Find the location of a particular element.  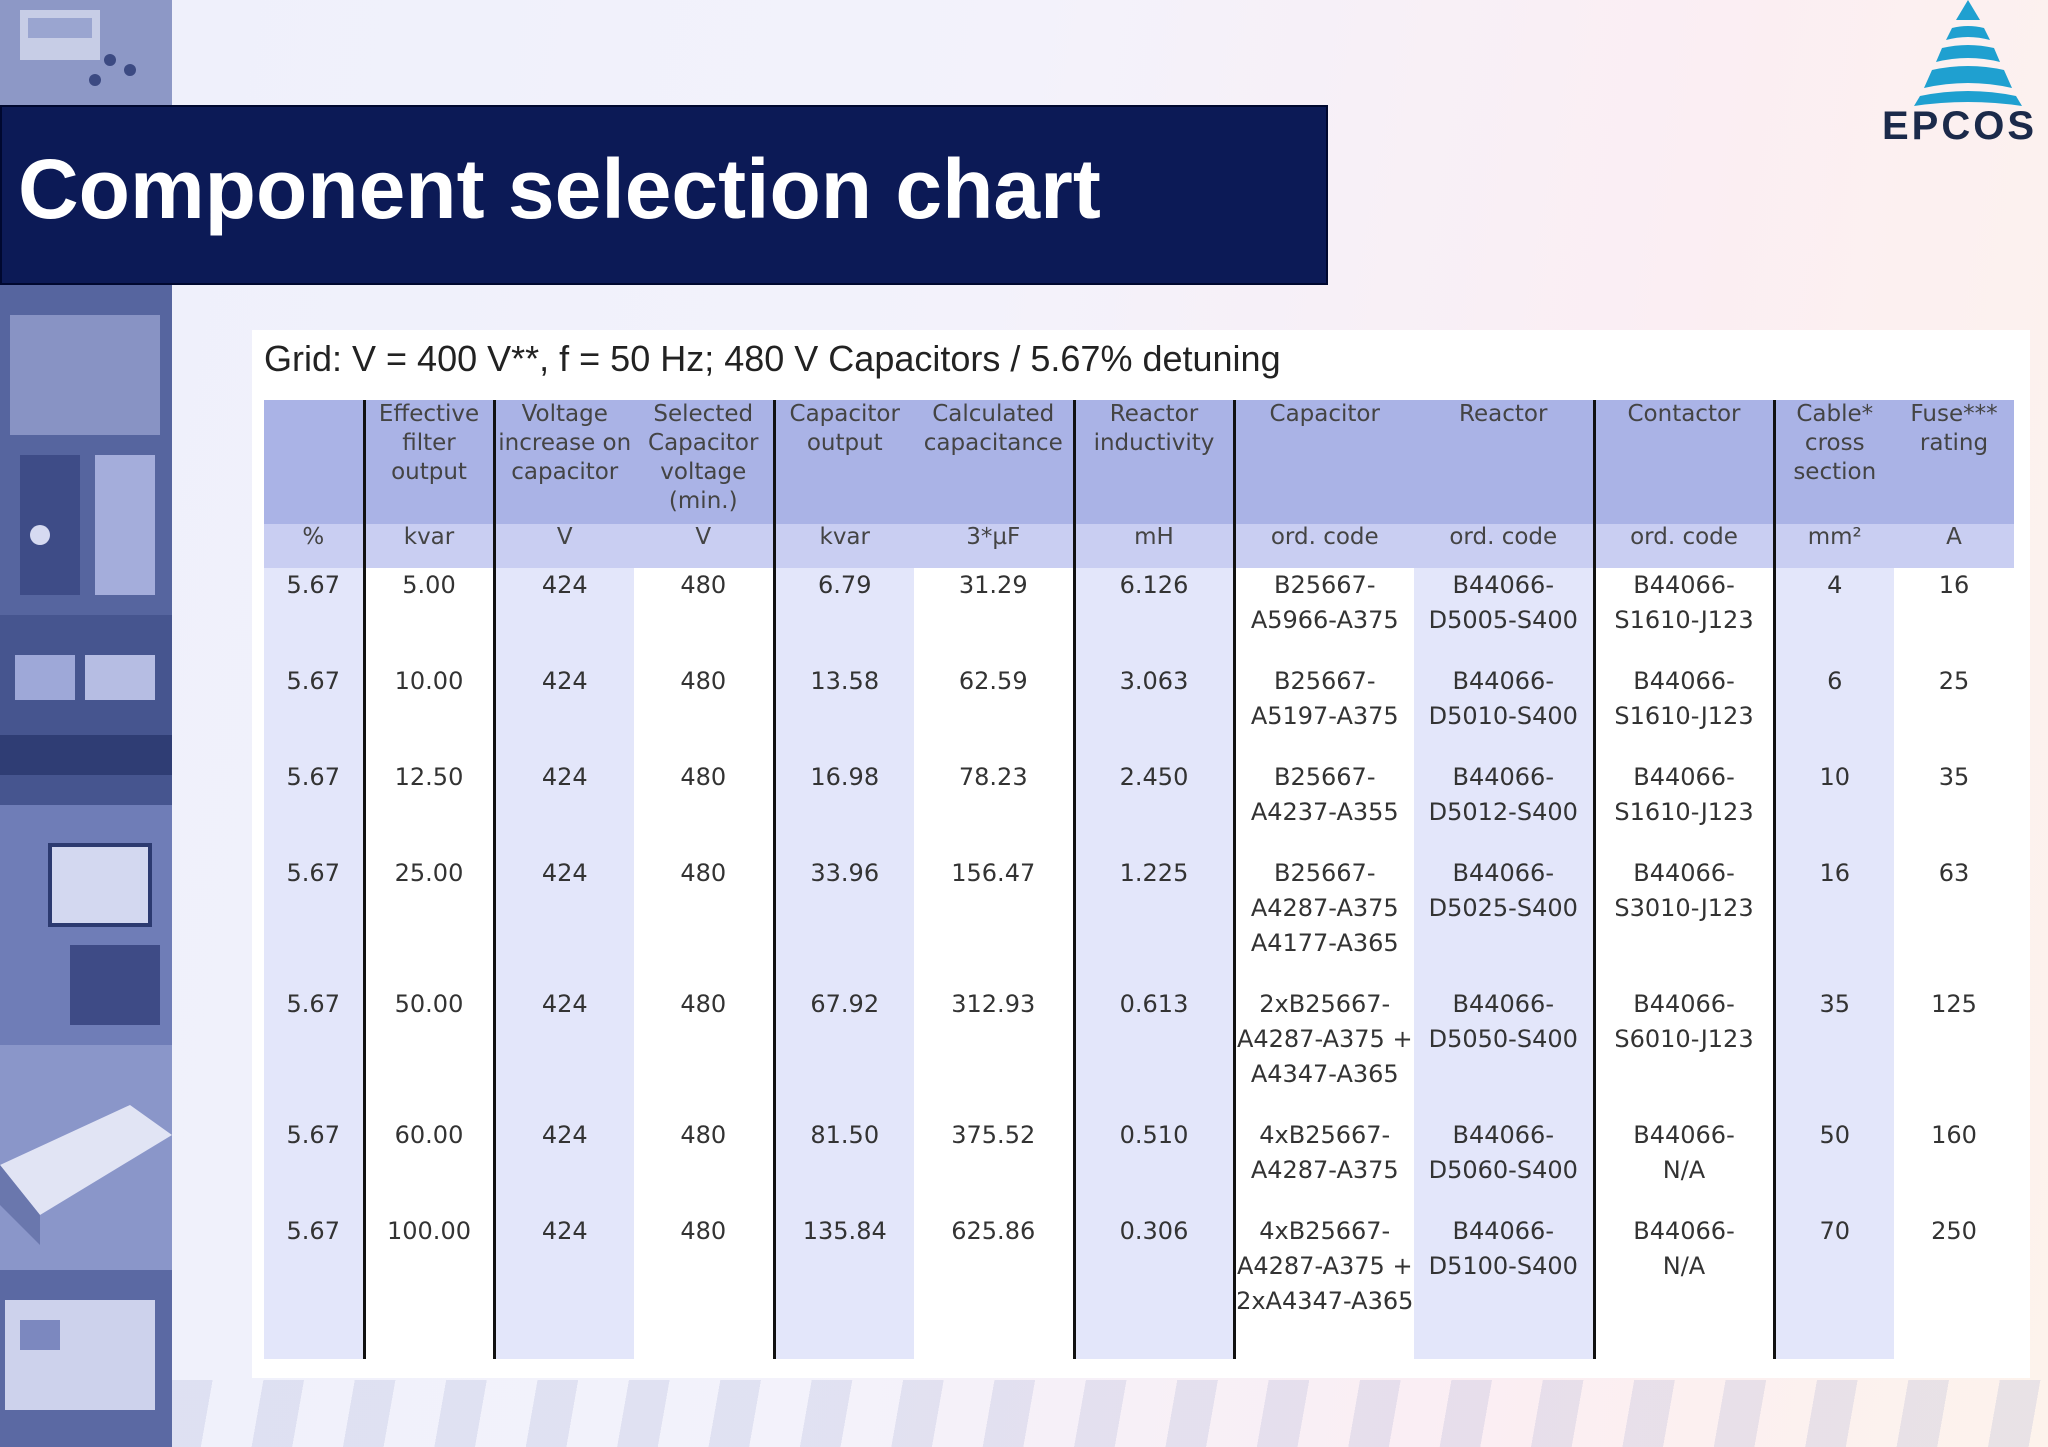

column-header: Selected Capacitor voltage (min.) is located at coordinates (704, 462).